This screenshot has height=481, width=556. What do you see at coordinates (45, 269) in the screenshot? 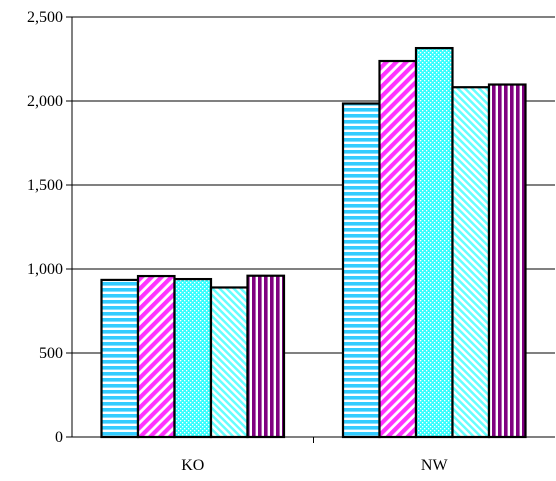
I see `y-tick-label: 1,000` at bounding box center [45, 269].